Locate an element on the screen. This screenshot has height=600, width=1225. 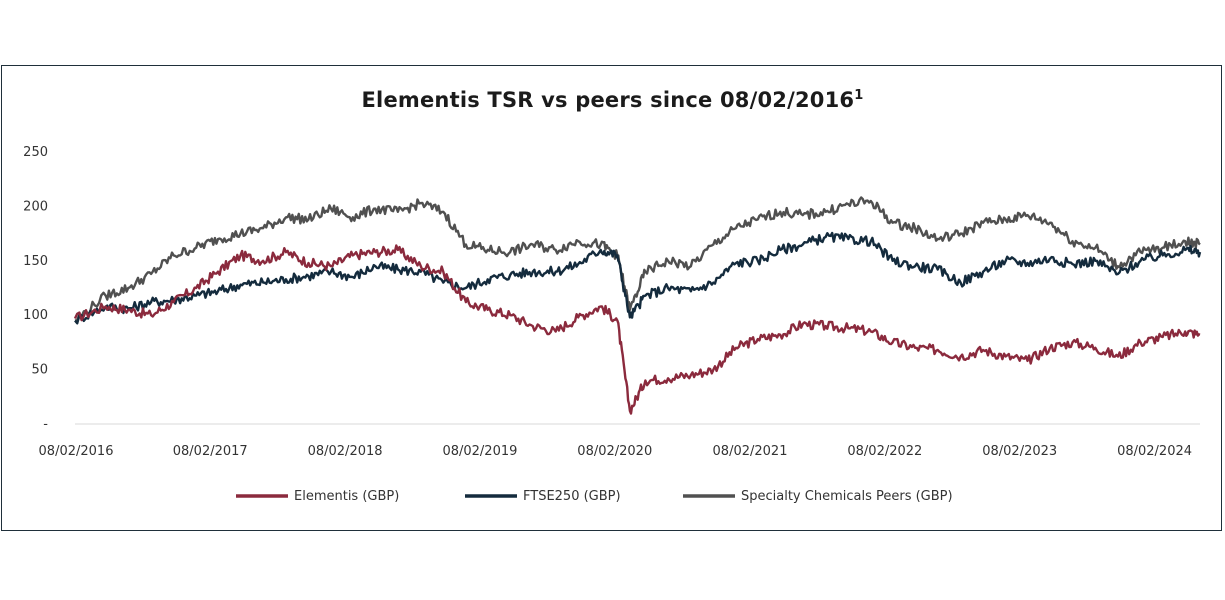
x-tick-label: 08/02/2020 is located at coordinates (614, 451).